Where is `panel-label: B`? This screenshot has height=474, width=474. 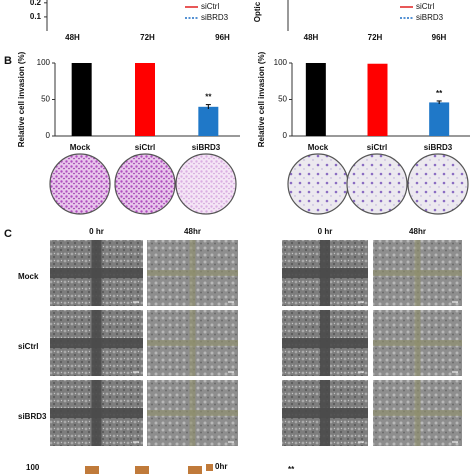
panel-label: B is located at coordinates (8, 61).